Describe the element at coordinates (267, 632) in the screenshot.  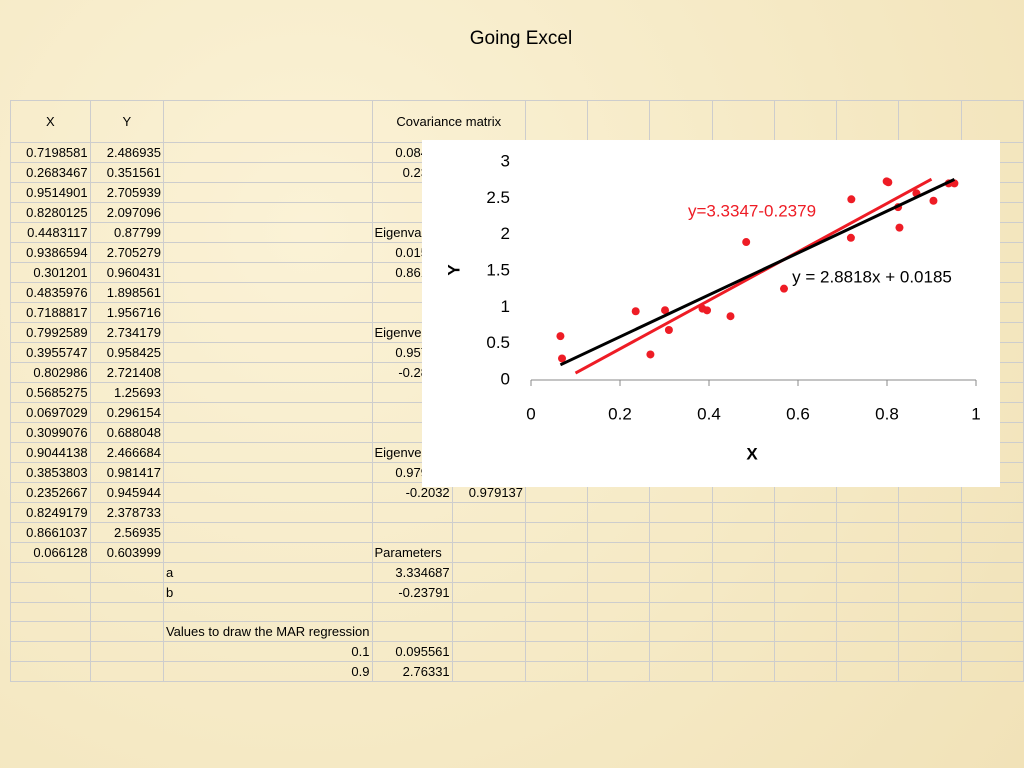
I see `cell: Values to draw the MAR regression` at that location.